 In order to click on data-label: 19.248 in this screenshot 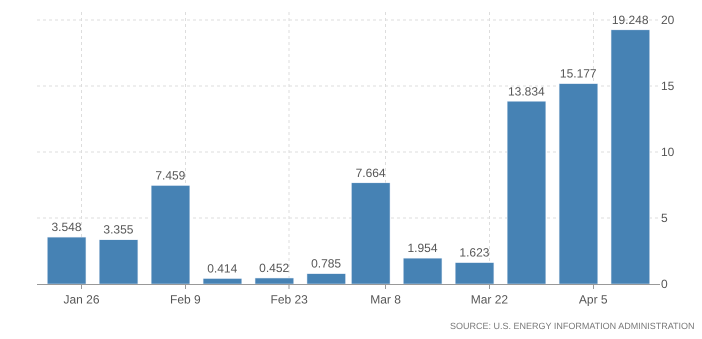, I will do `click(630, 19)`.